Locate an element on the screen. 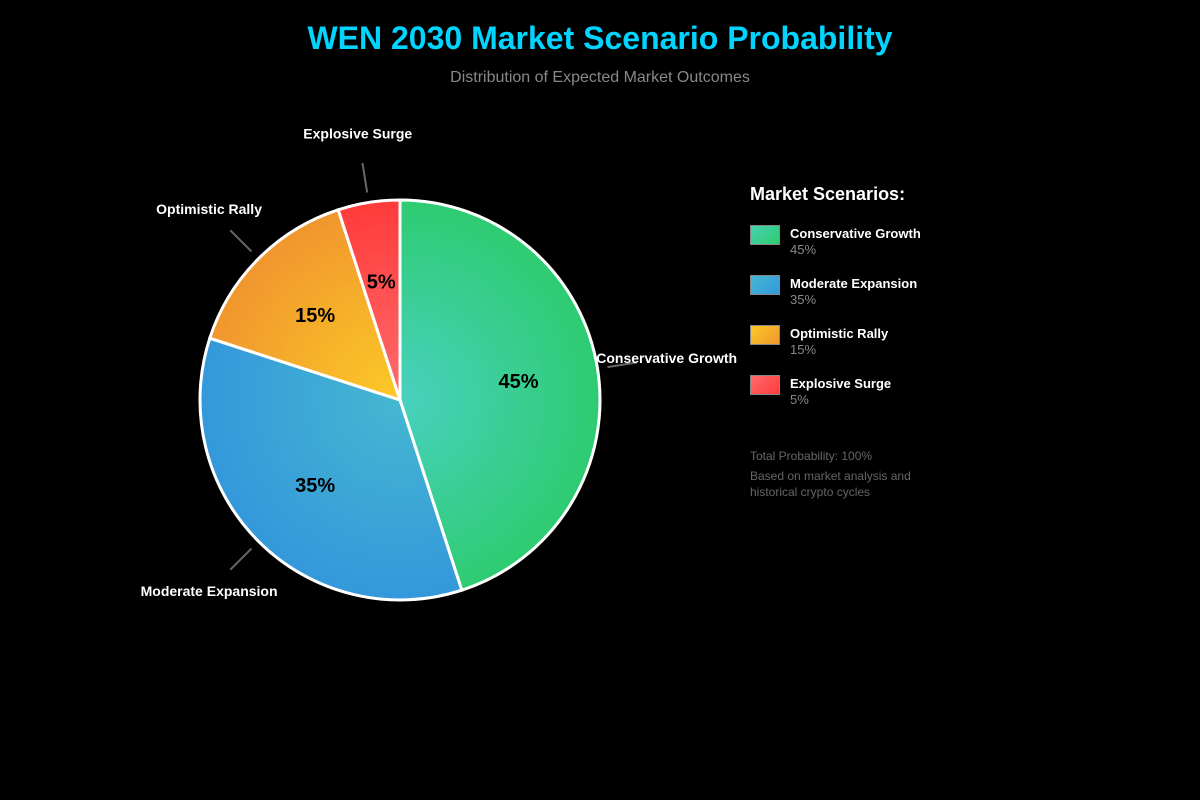 The height and width of the screenshot is (800, 1200). pie-slice-conservative-growth is located at coordinates (500, 395).